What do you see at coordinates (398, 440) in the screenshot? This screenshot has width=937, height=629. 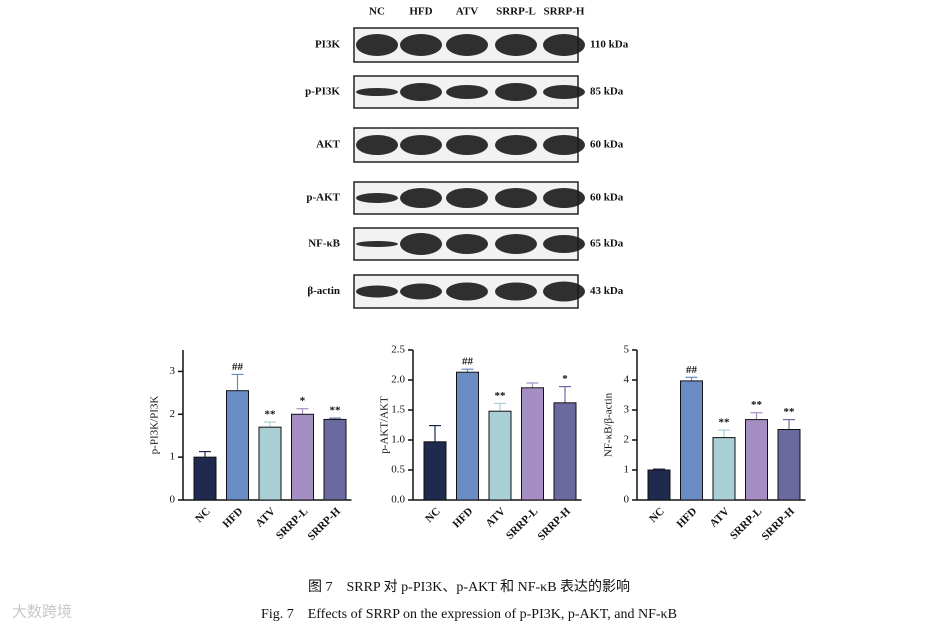 I see `y-tick-label: 1.0` at bounding box center [398, 440].